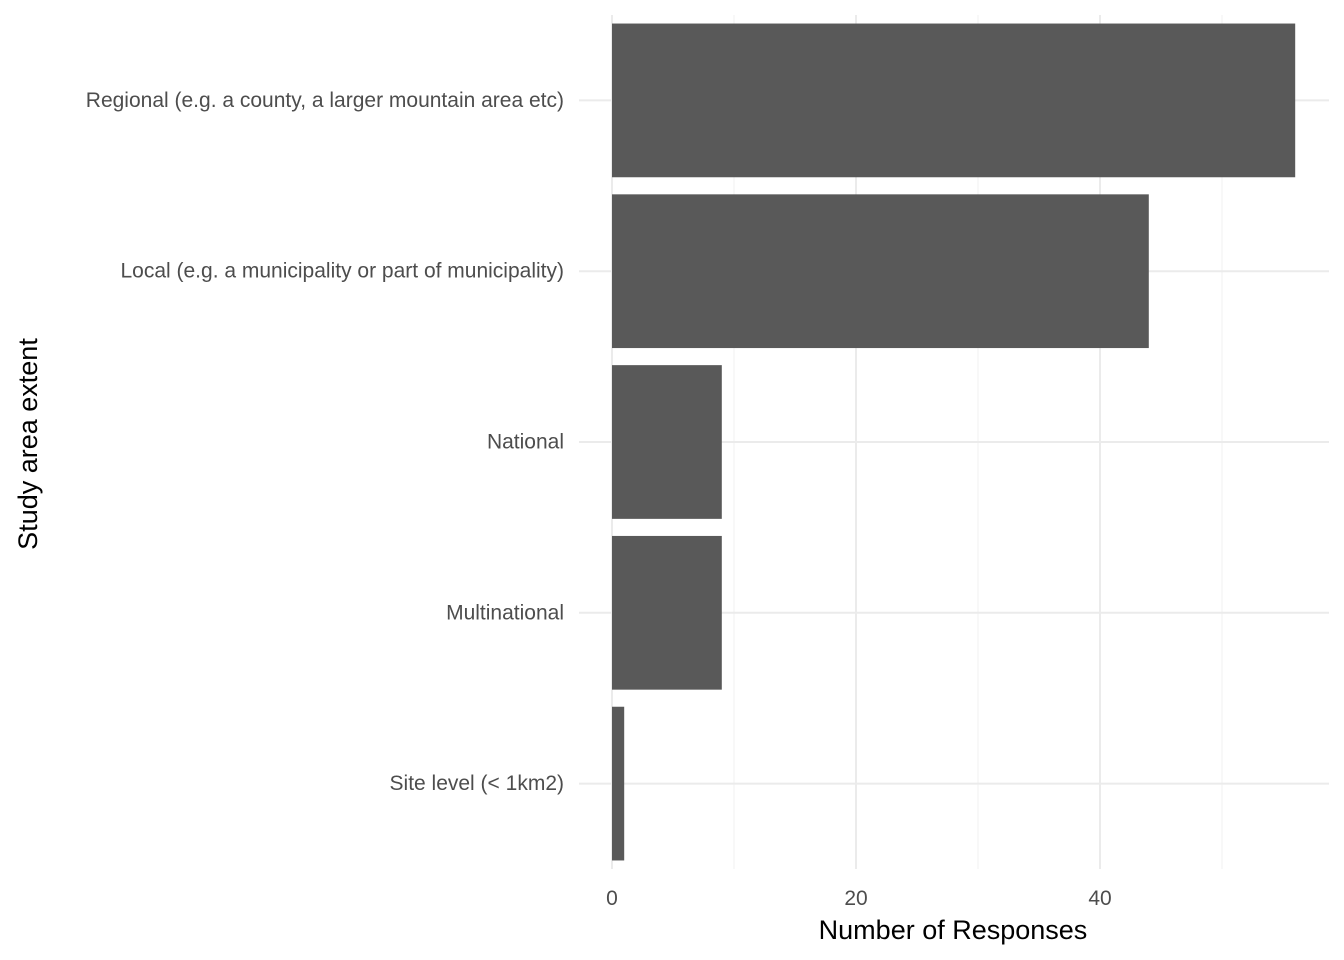 The width and height of the screenshot is (1344, 960). I want to click on y-tick-label: Multinational, so click(505, 612).